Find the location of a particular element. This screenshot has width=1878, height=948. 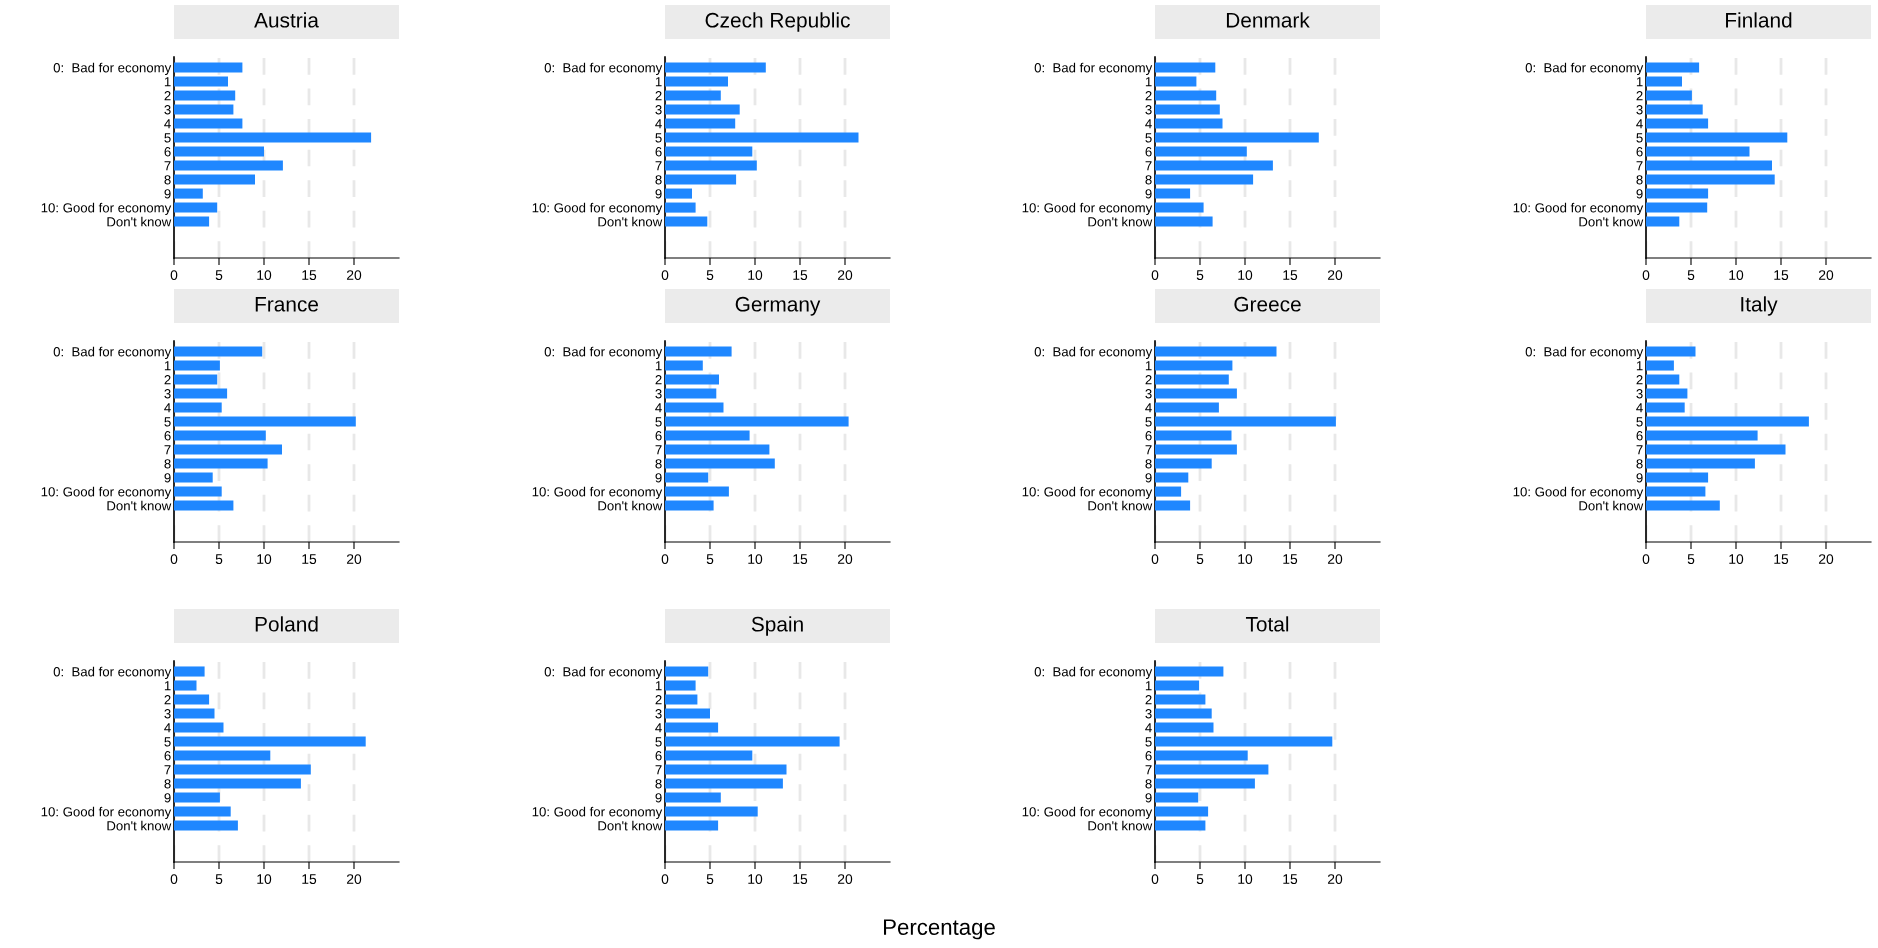

chart-title: Finland is located at coordinates (1759, 20).